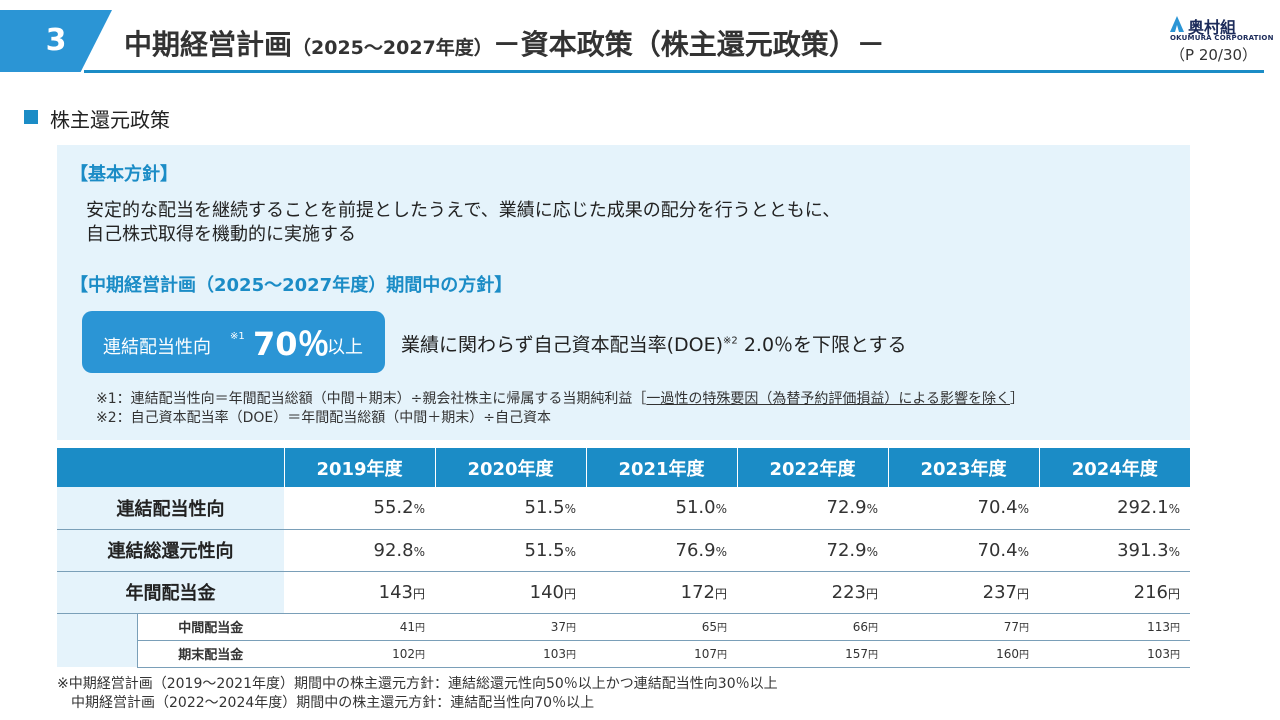  I want to click on table-cell: 77円, so click(963, 627).